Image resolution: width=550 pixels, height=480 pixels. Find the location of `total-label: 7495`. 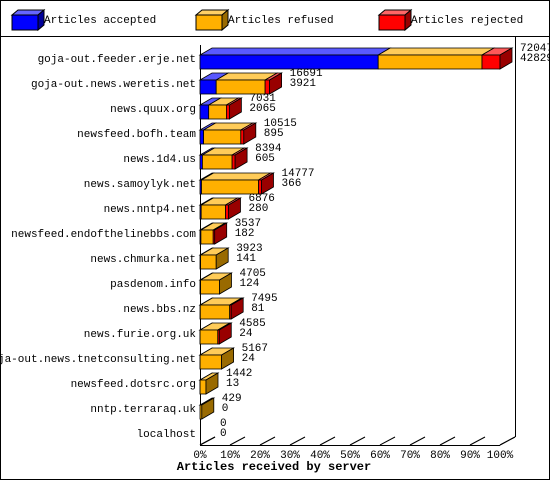

total-label: 7495 is located at coordinates (264, 299).